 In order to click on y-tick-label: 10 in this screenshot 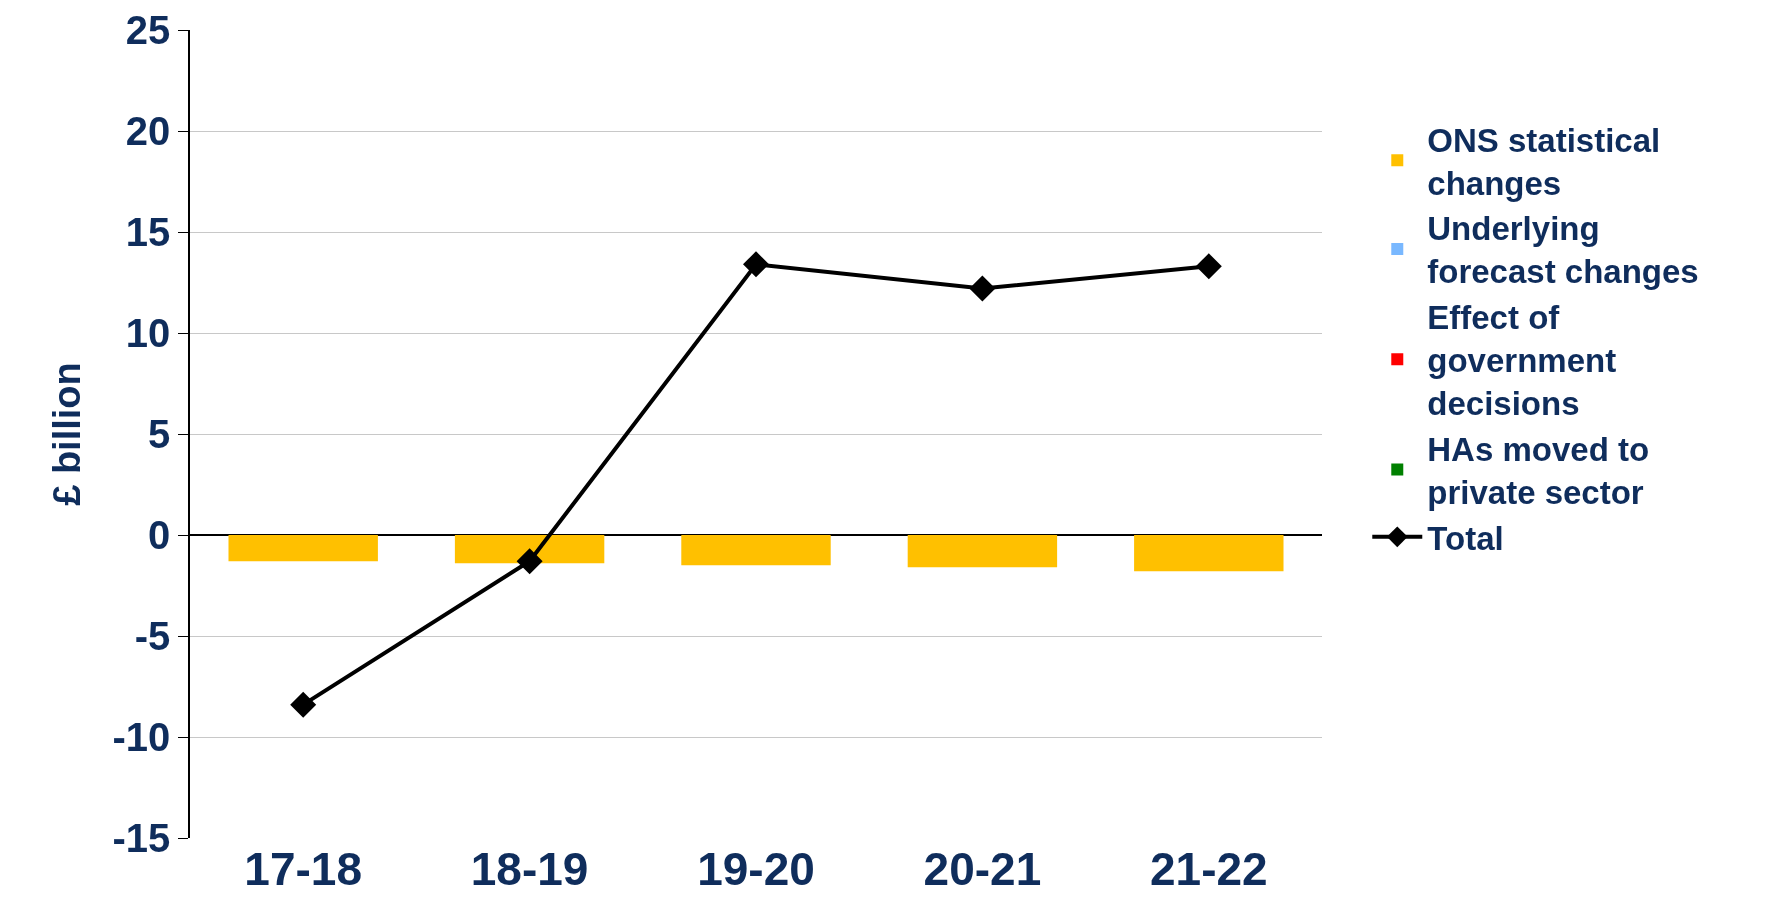, I will do `click(148, 333)`.